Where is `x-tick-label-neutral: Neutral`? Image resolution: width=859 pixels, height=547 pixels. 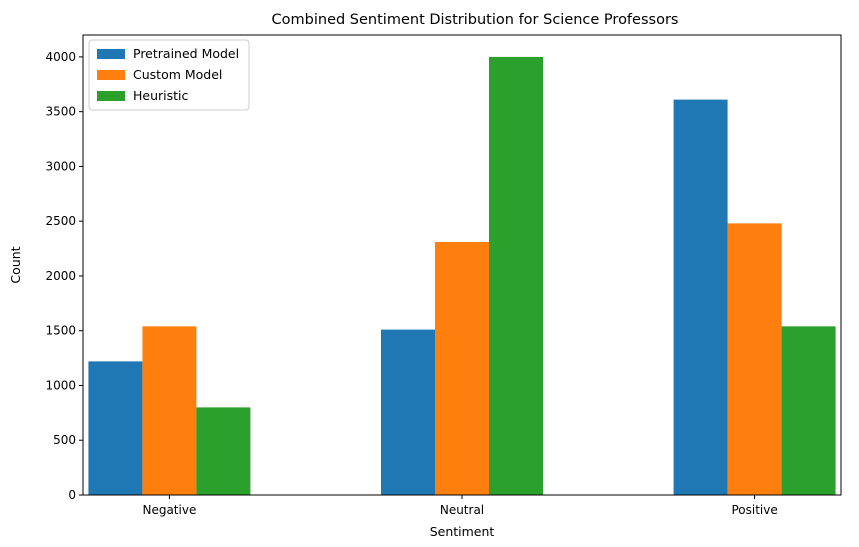
x-tick-label-neutral: Neutral is located at coordinates (462, 510).